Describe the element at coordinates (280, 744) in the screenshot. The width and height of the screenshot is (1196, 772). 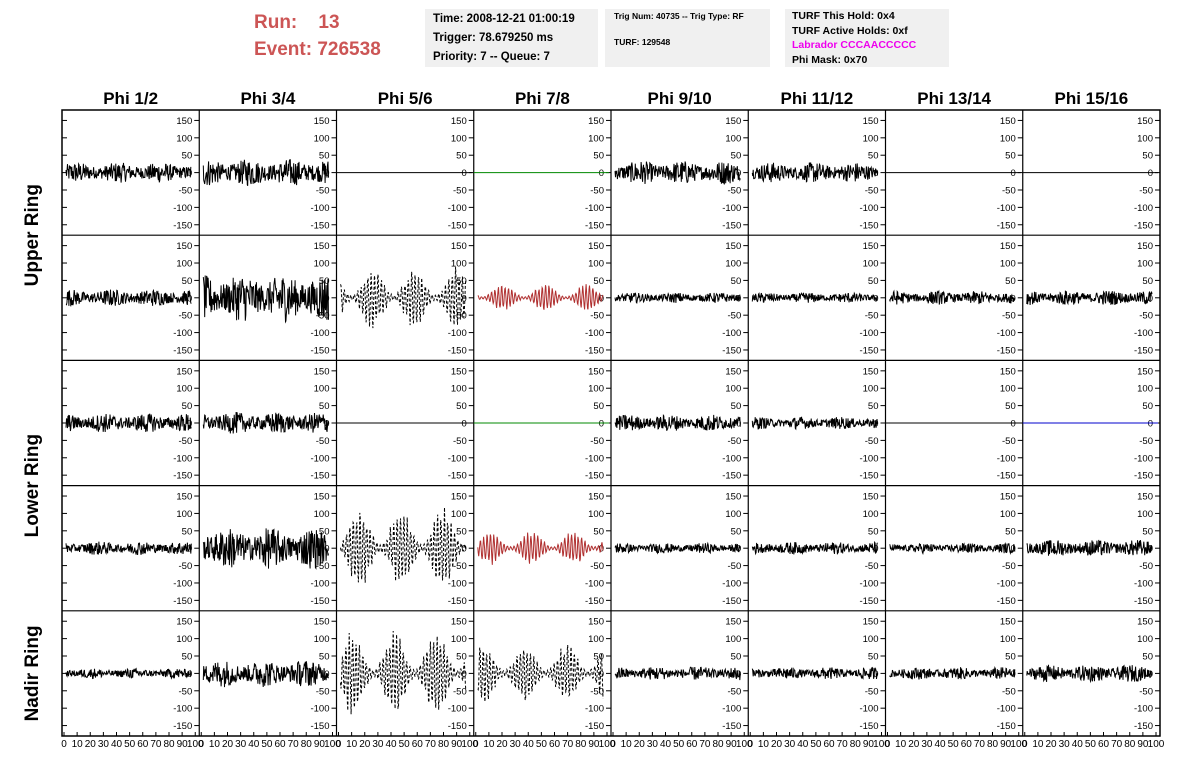
I see `x-tick-label: 60` at that location.